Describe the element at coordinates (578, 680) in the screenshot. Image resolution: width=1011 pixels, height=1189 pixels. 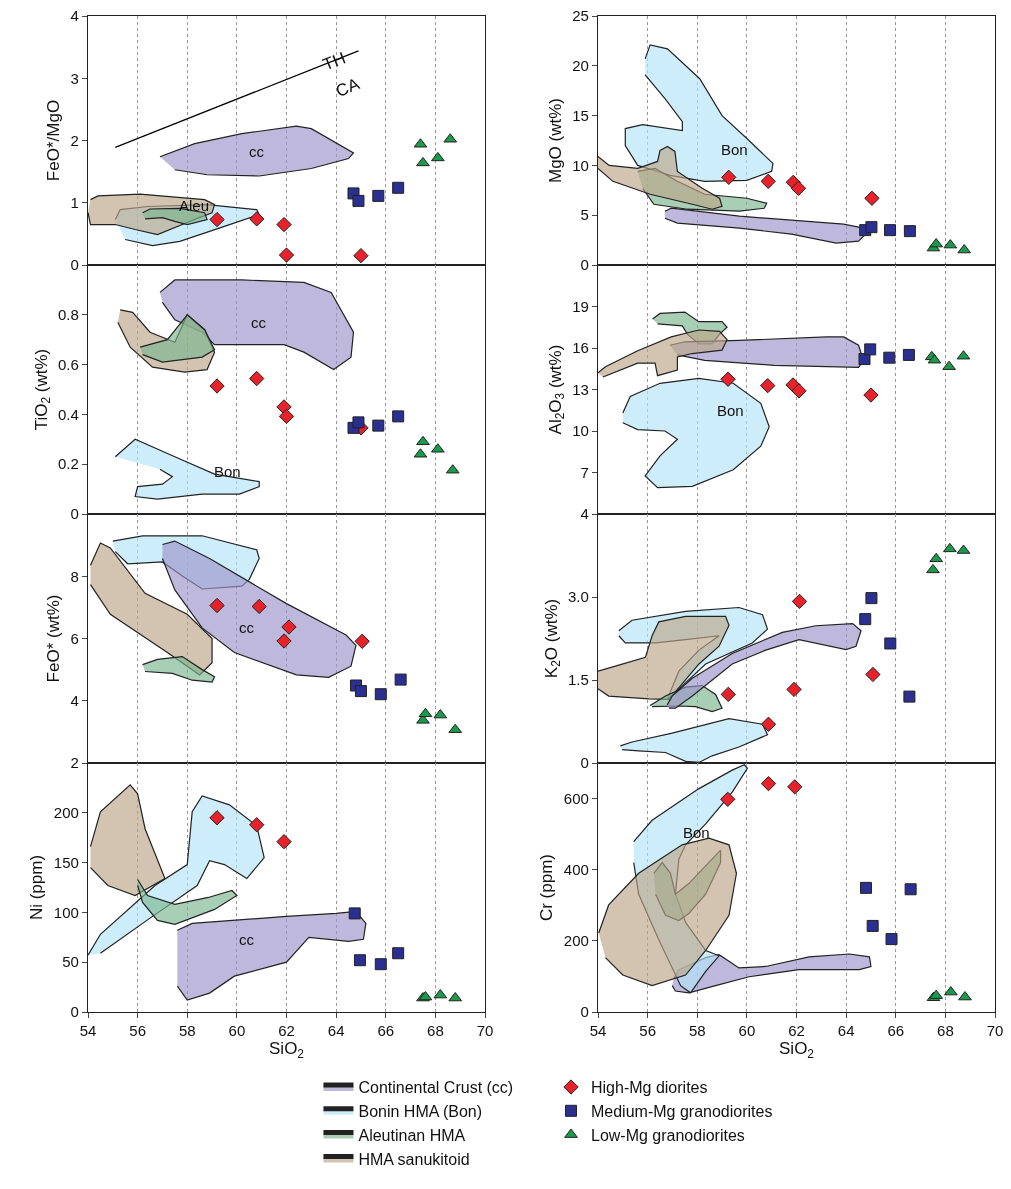
I see `y-tick-label: 1.5` at that location.